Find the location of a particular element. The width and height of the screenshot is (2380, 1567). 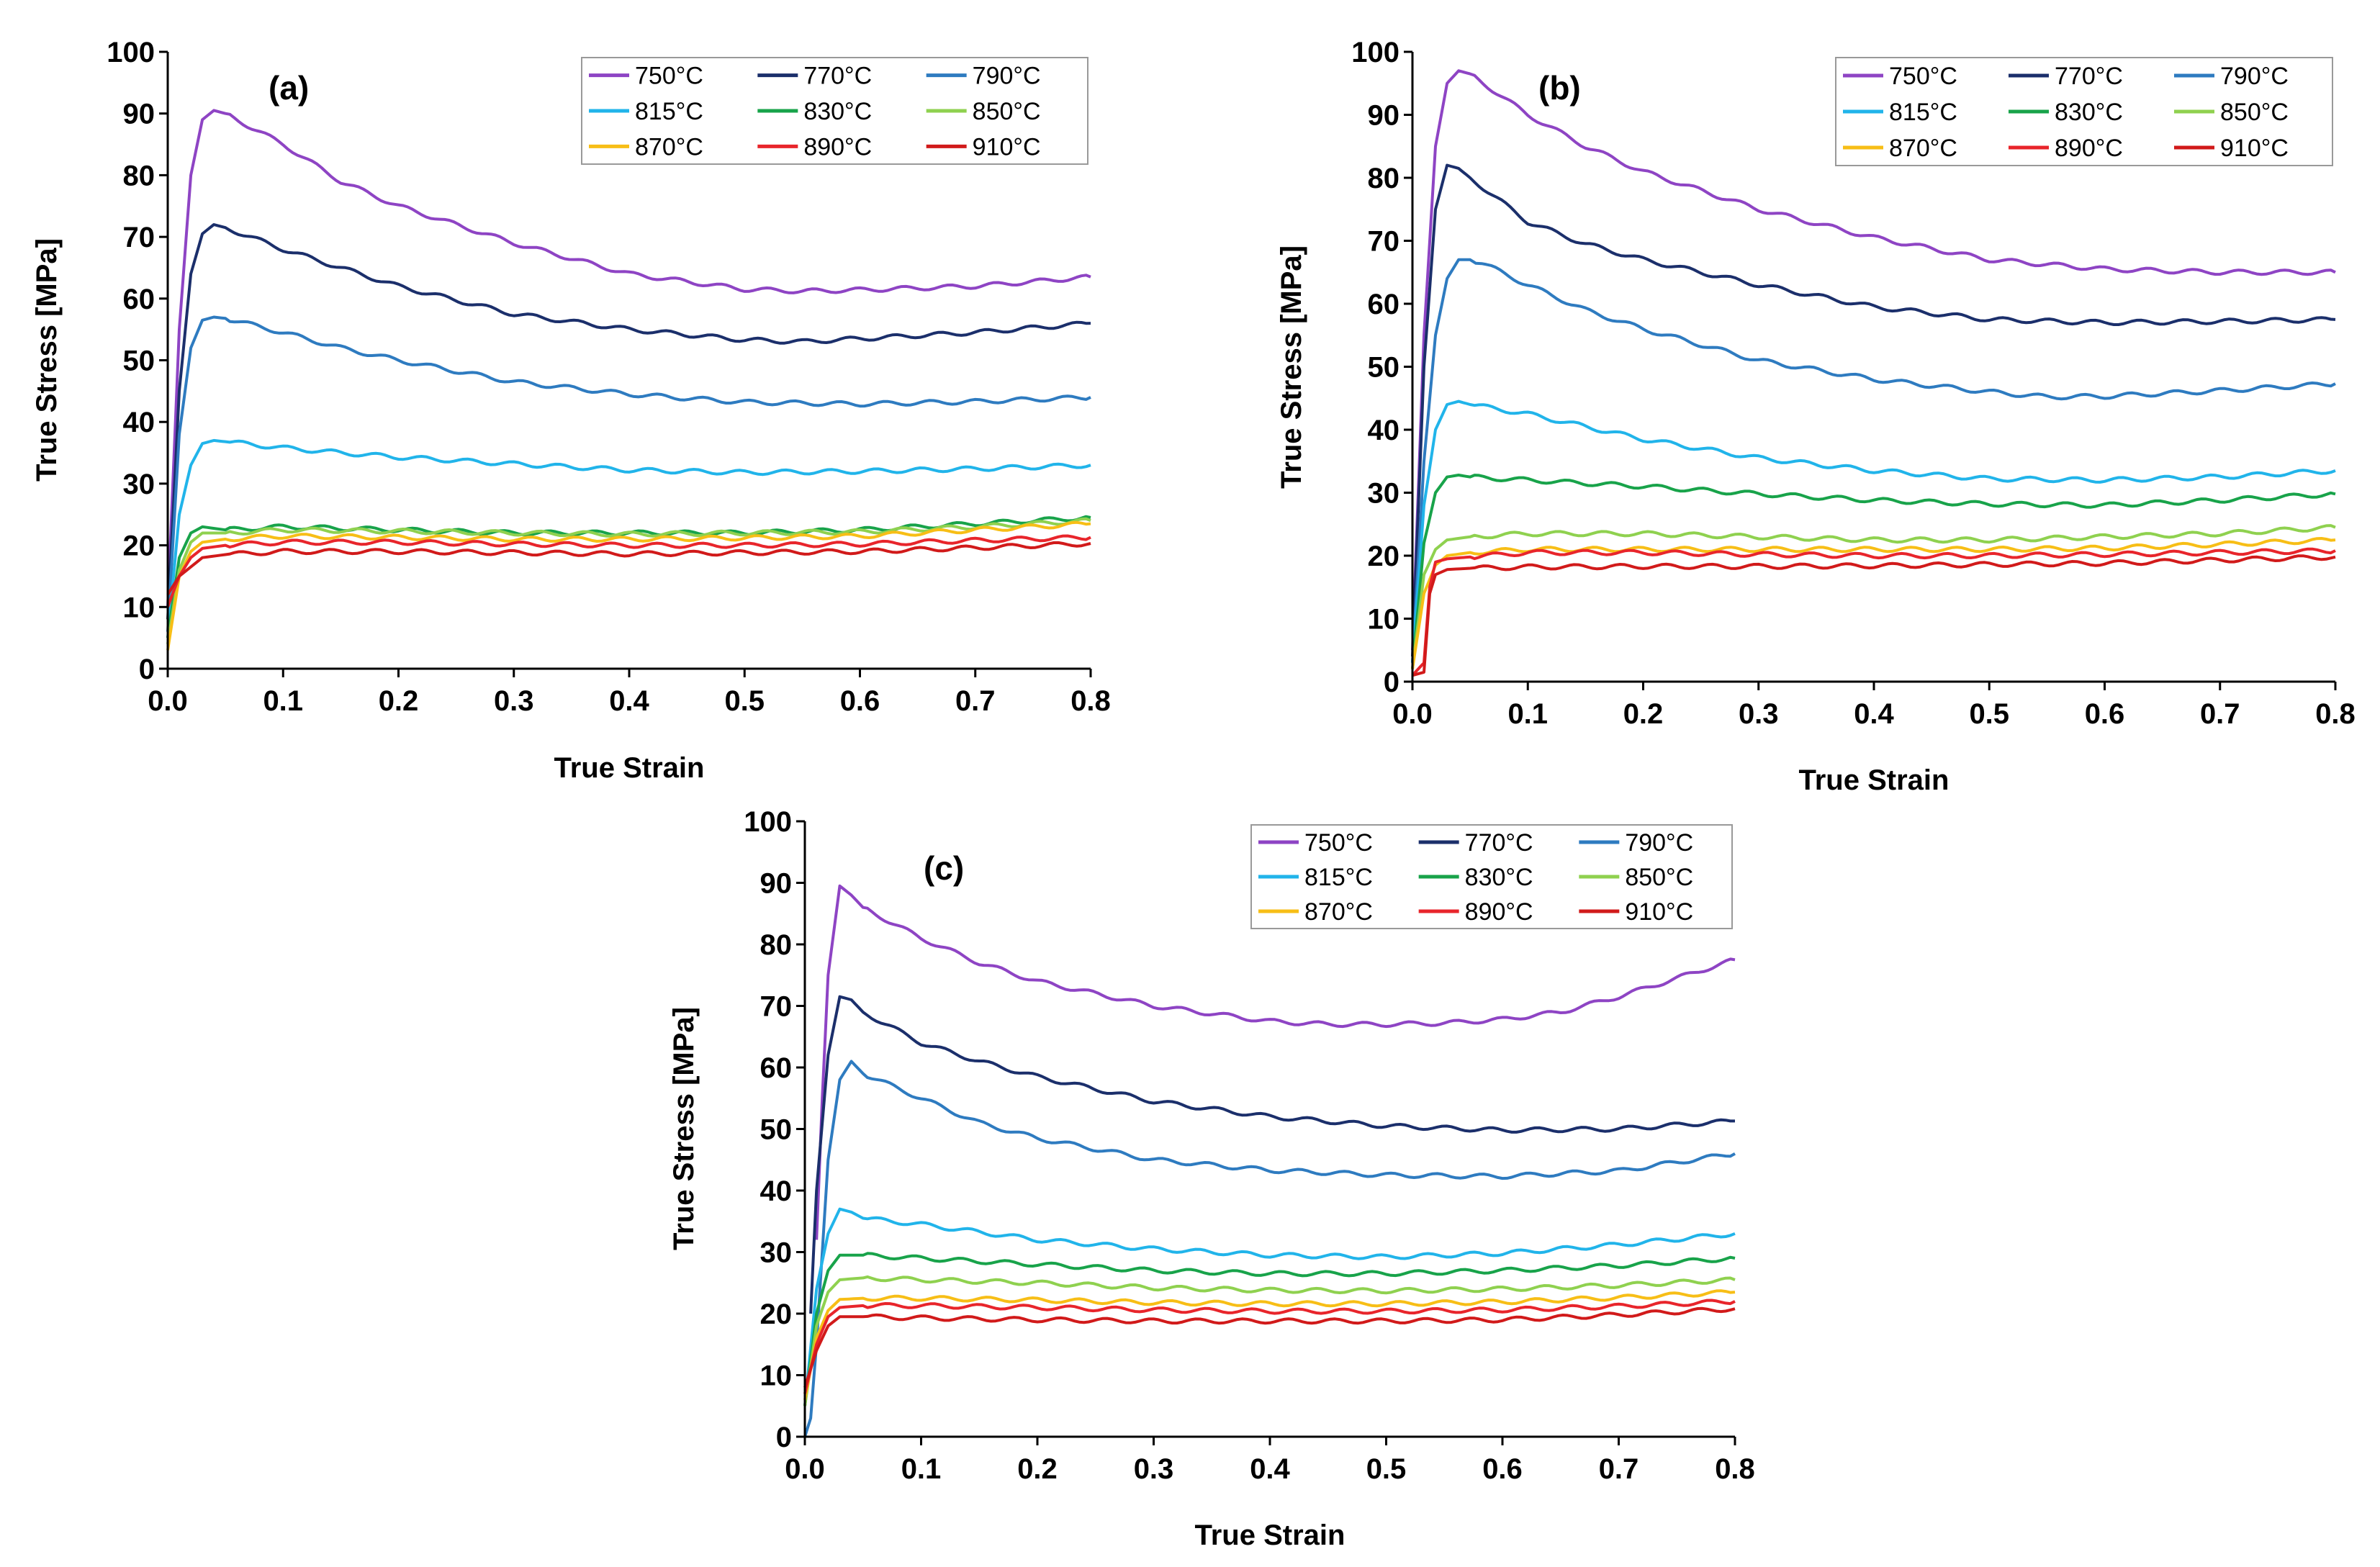

x-axis-title-a: True Strain is located at coordinates (629, 768).